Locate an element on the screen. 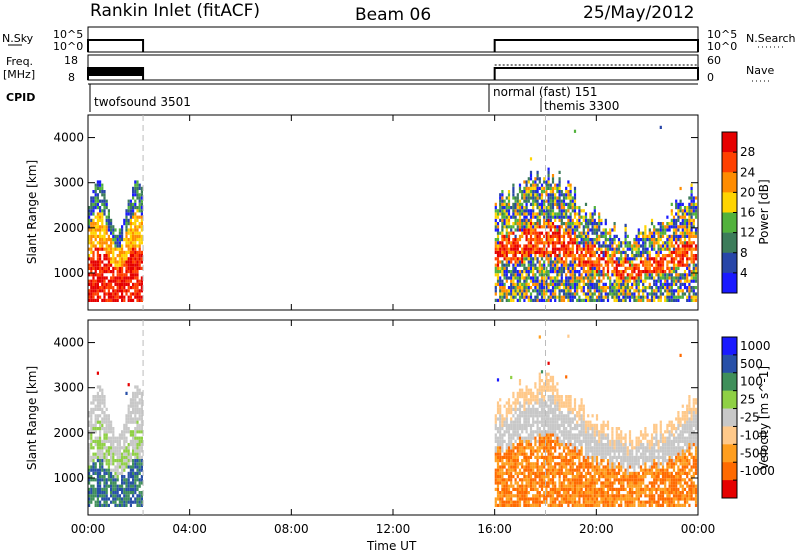 The width and height of the screenshot is (800, 554). y-tick-label: 1000 is located at coordinates (68, 273).